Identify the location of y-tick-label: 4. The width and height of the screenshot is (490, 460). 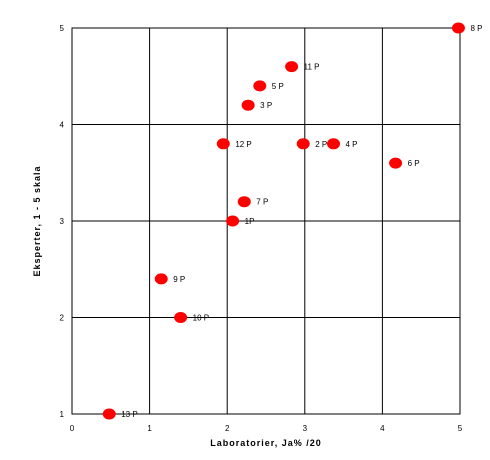
(62, 125).